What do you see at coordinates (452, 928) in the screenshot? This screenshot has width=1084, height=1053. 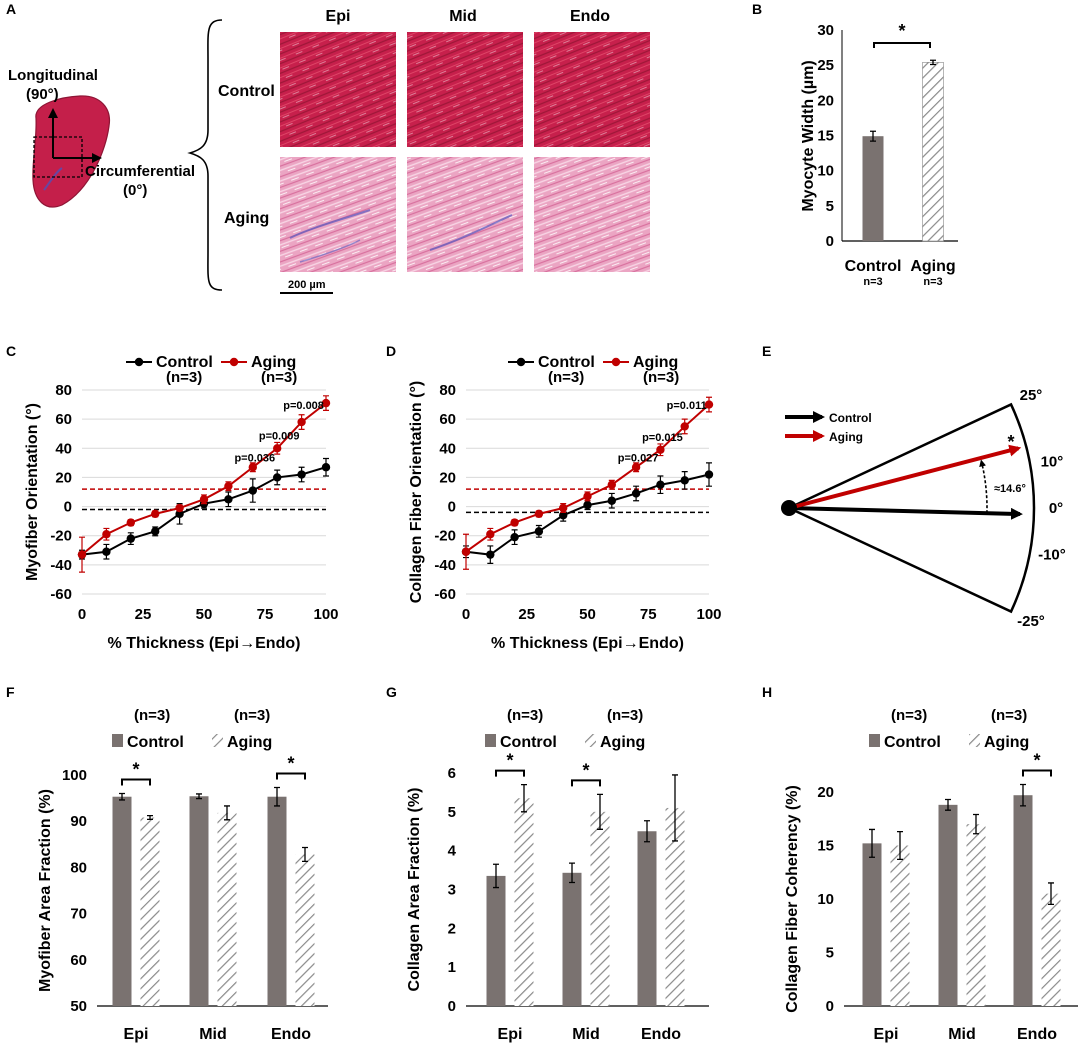 I see `panel_g-y-tick-label: 2` at bounding box center [452, 928].